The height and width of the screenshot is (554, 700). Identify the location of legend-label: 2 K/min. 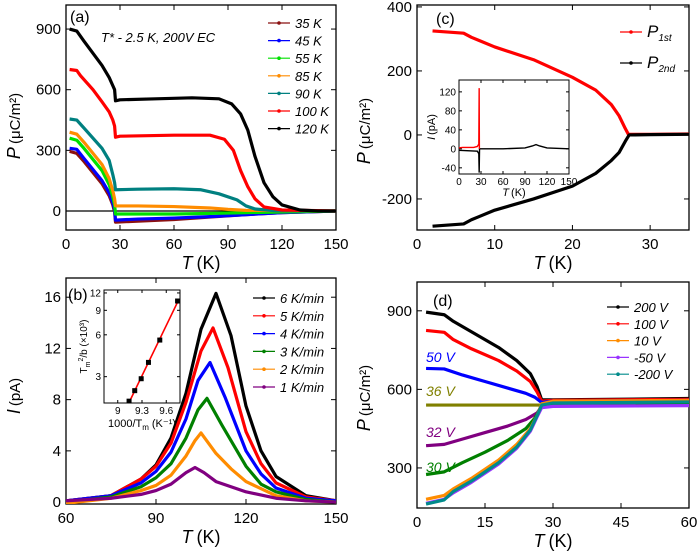
(301, 369).